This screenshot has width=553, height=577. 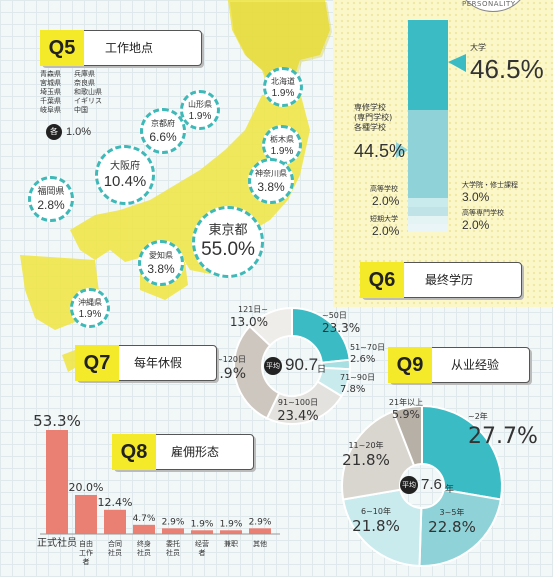 I want to click on q7-value-2: 7.8%, so click(x=352, y=389).